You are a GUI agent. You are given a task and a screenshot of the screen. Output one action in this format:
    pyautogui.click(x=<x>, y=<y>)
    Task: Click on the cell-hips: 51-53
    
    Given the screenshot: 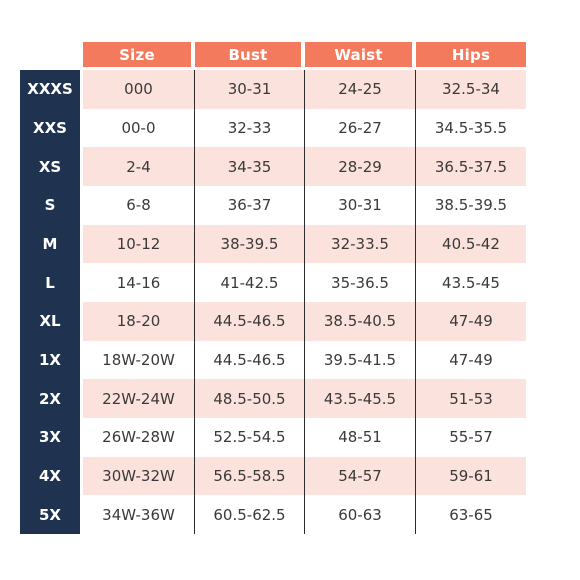 What is the action you would take?
    pyautogui.click(x=471, y=398)
    